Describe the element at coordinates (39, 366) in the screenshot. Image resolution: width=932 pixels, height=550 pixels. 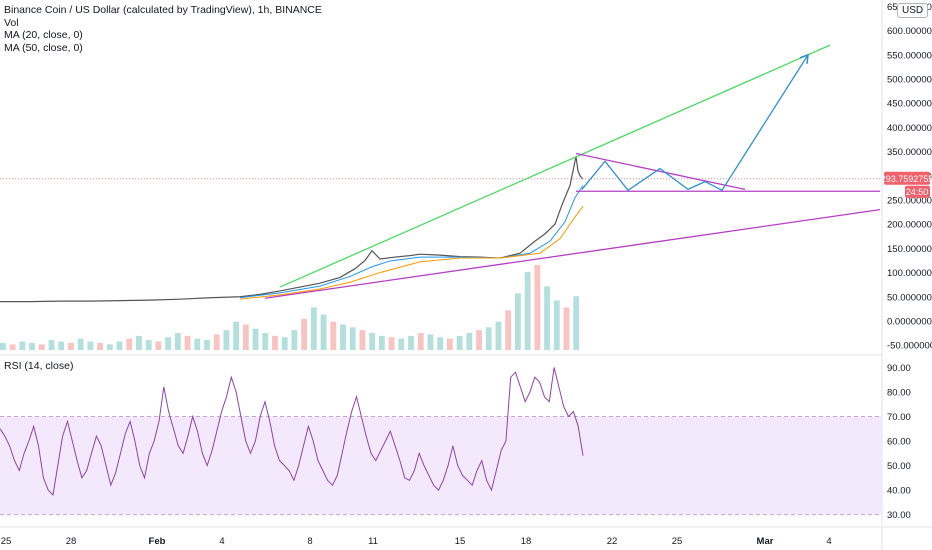
I see `rsi-legend: RSI (14, close)` at that location.